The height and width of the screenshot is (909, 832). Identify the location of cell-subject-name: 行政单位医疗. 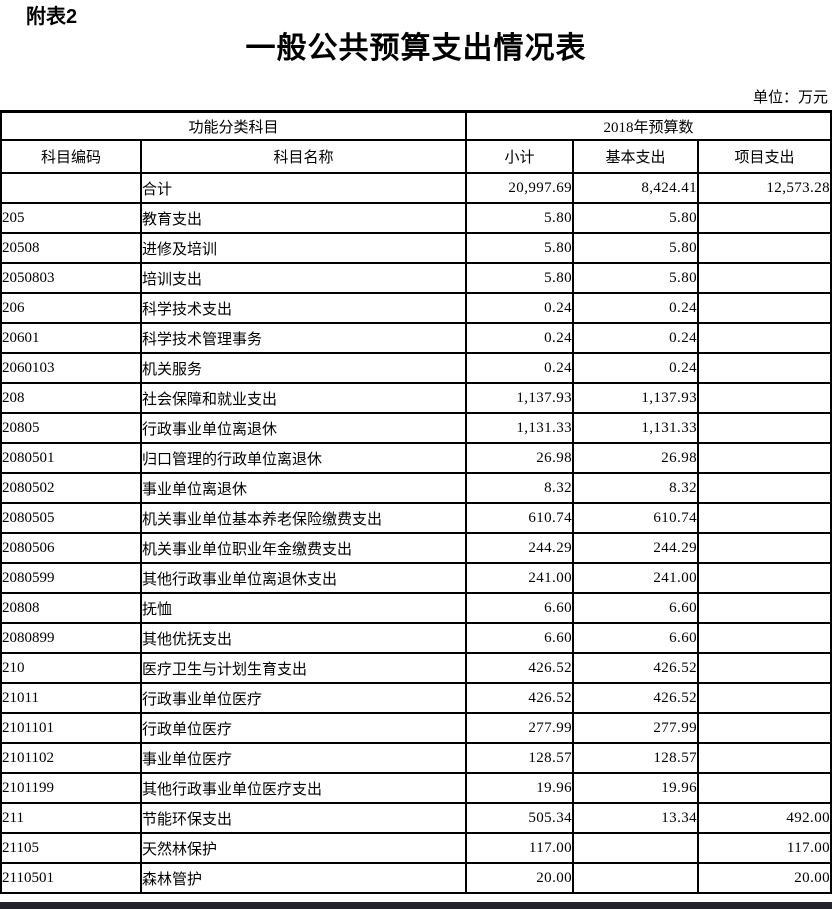
(303, 728).